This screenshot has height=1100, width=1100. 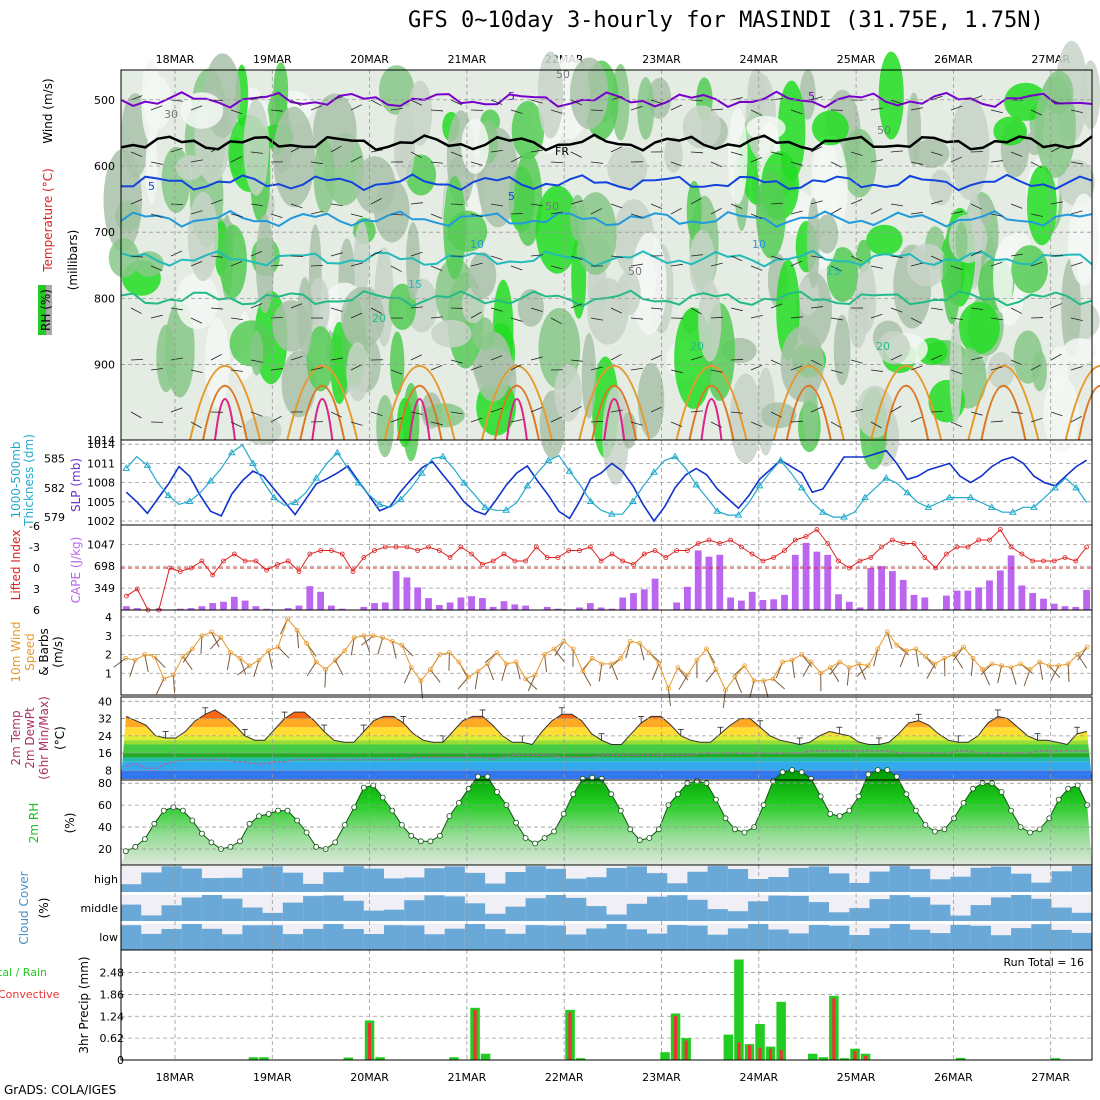 What do you see at coordinates (606, 749) in the screenshot?
I see `temp-color-band` at bounding box center [606, 749].